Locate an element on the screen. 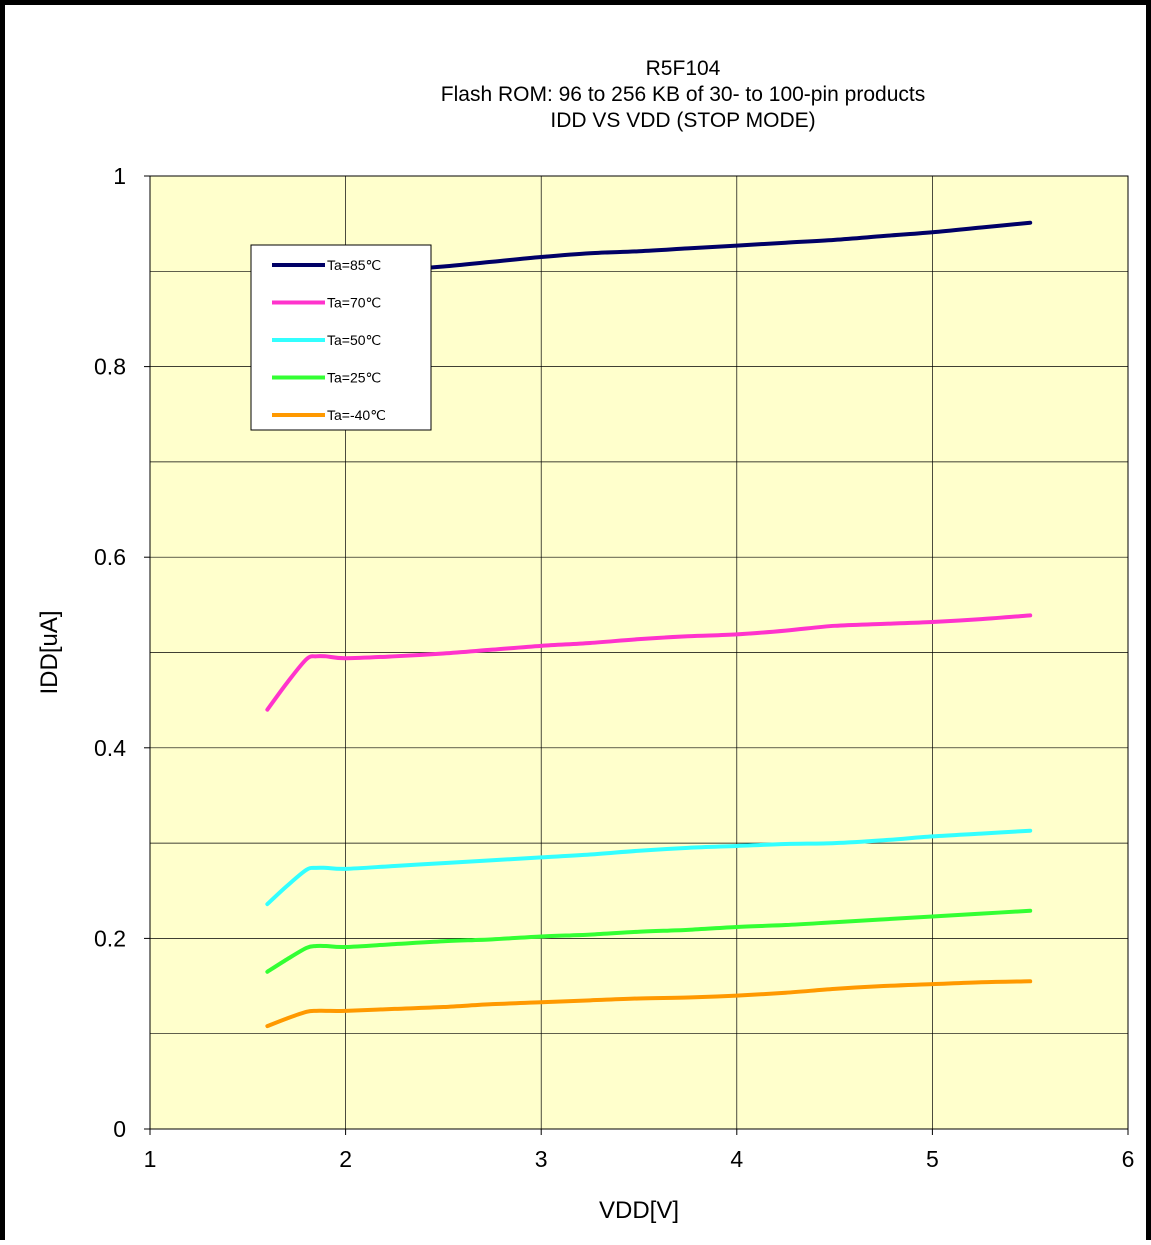  y-tick-label: 0 is located at coordinates (119, 1129).